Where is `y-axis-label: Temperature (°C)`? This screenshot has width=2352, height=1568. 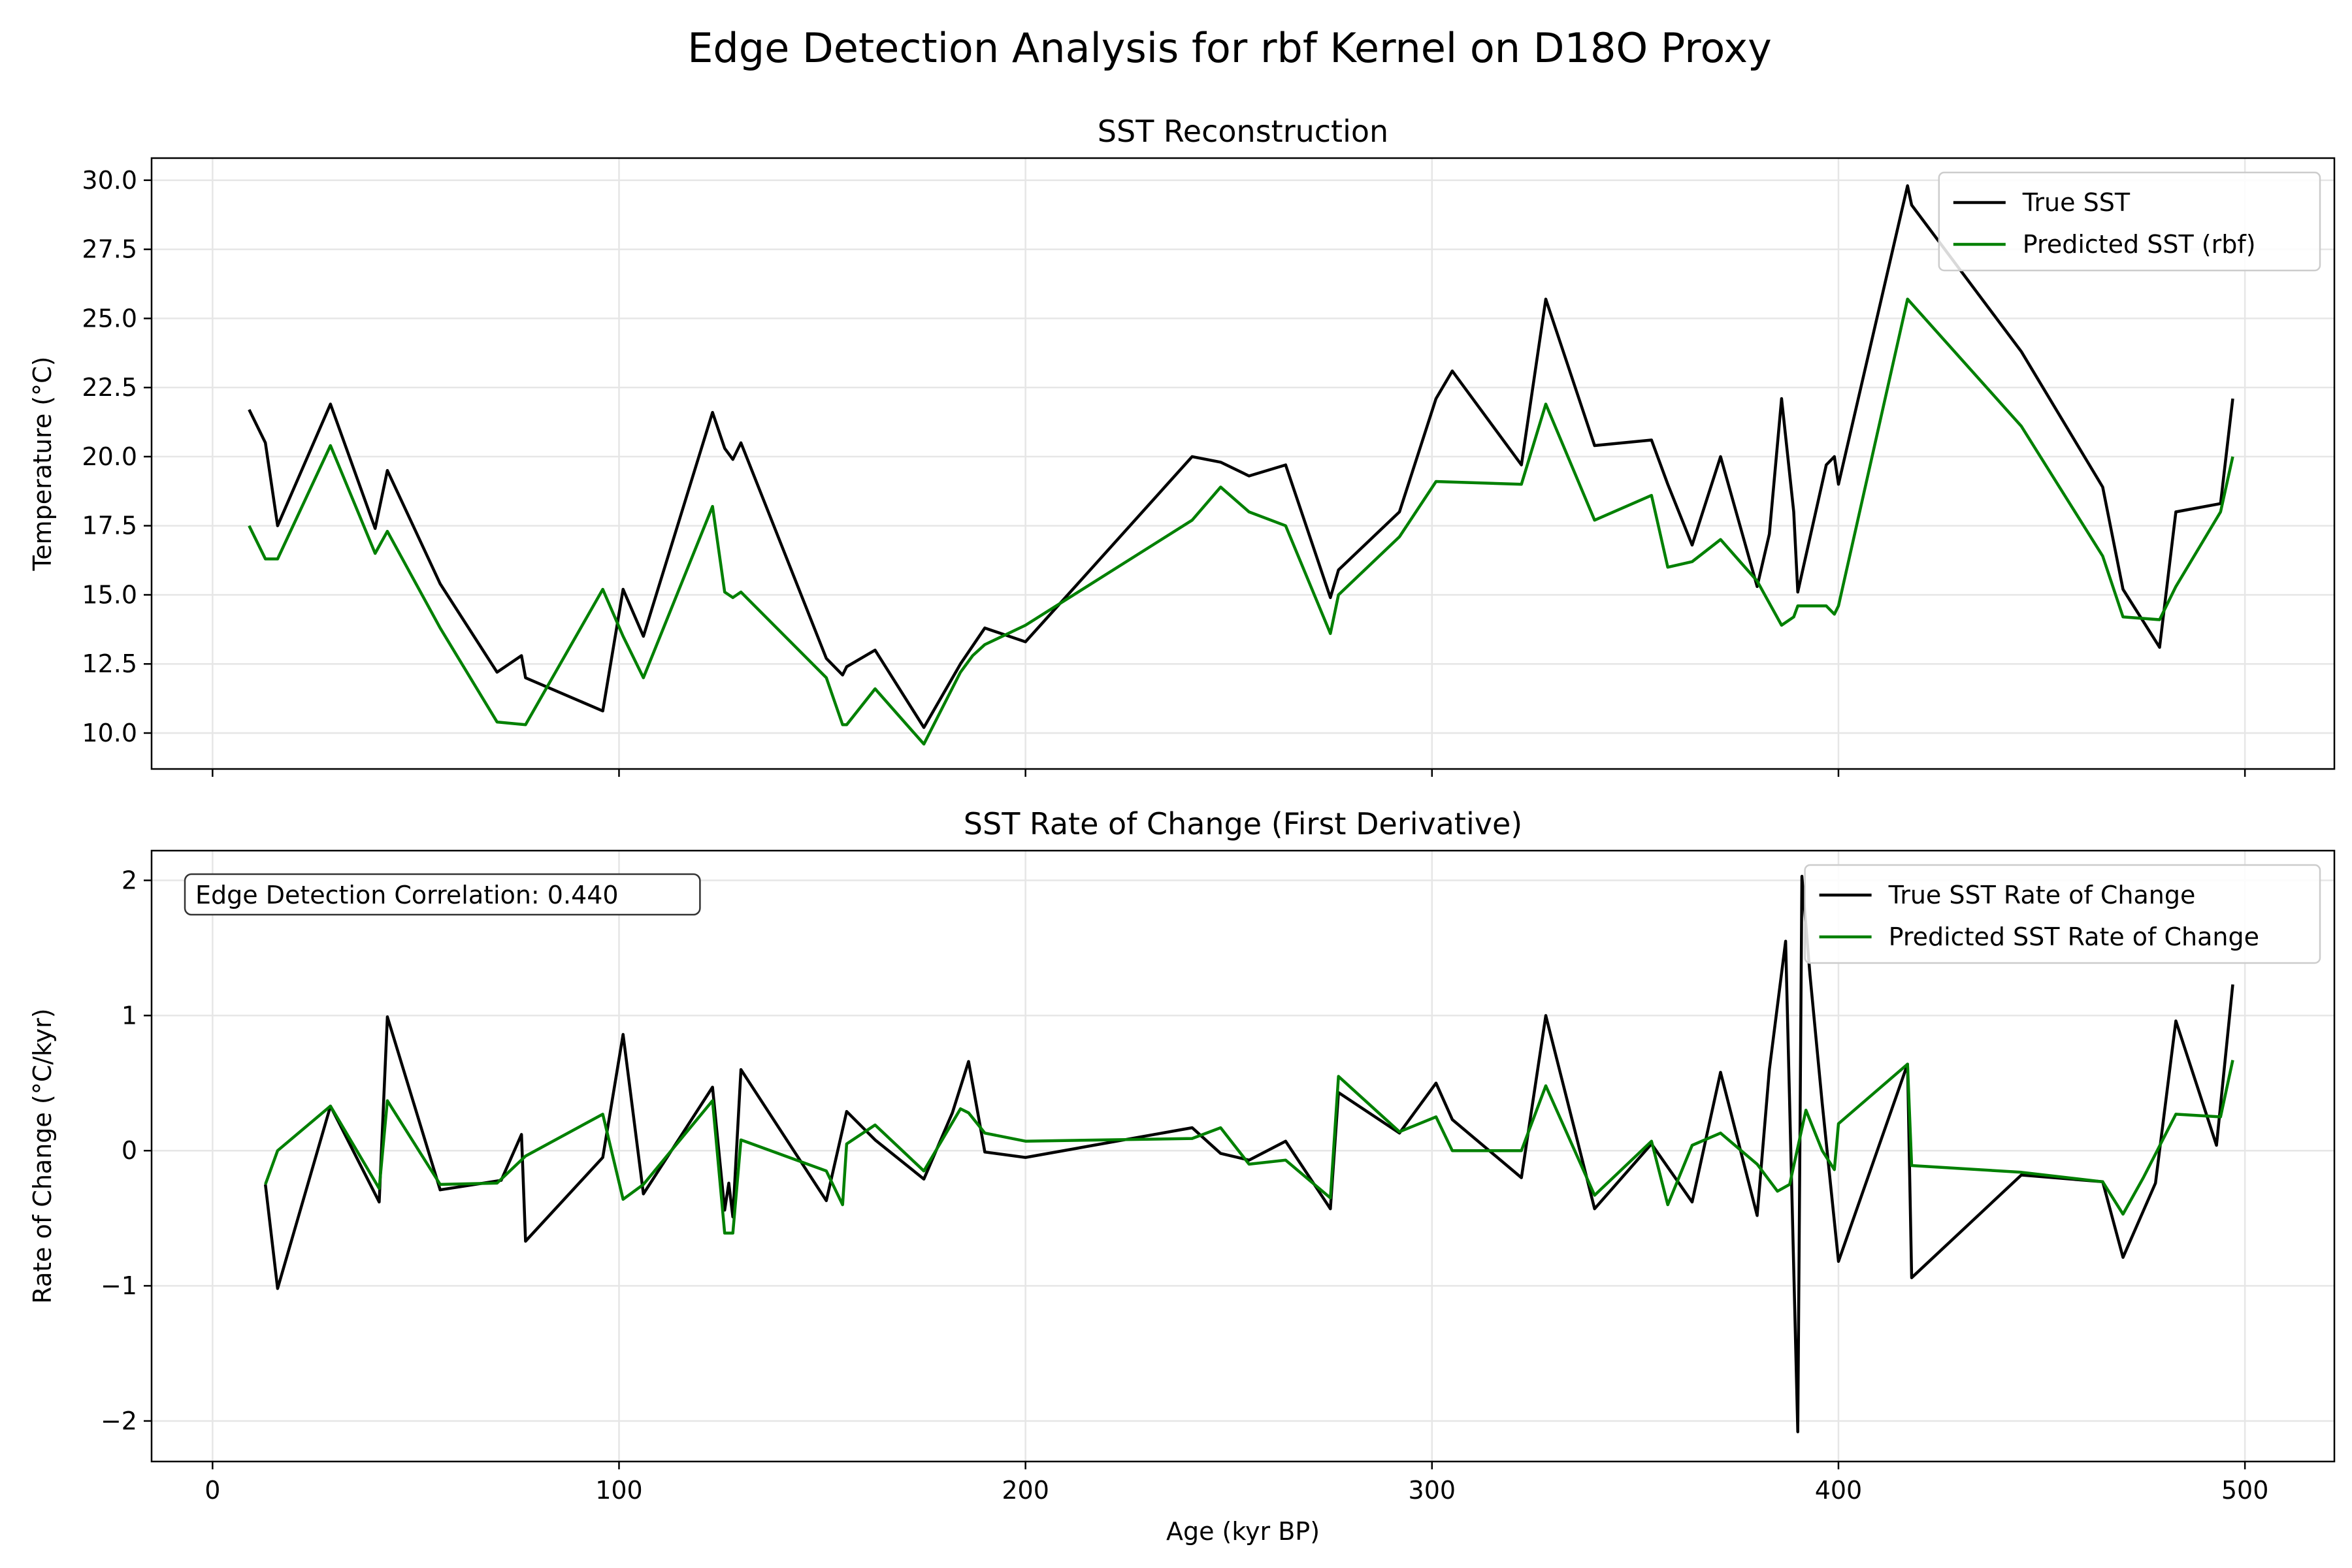
y-axis-label: Temperature (°C) is located at coordinates (42, 464).